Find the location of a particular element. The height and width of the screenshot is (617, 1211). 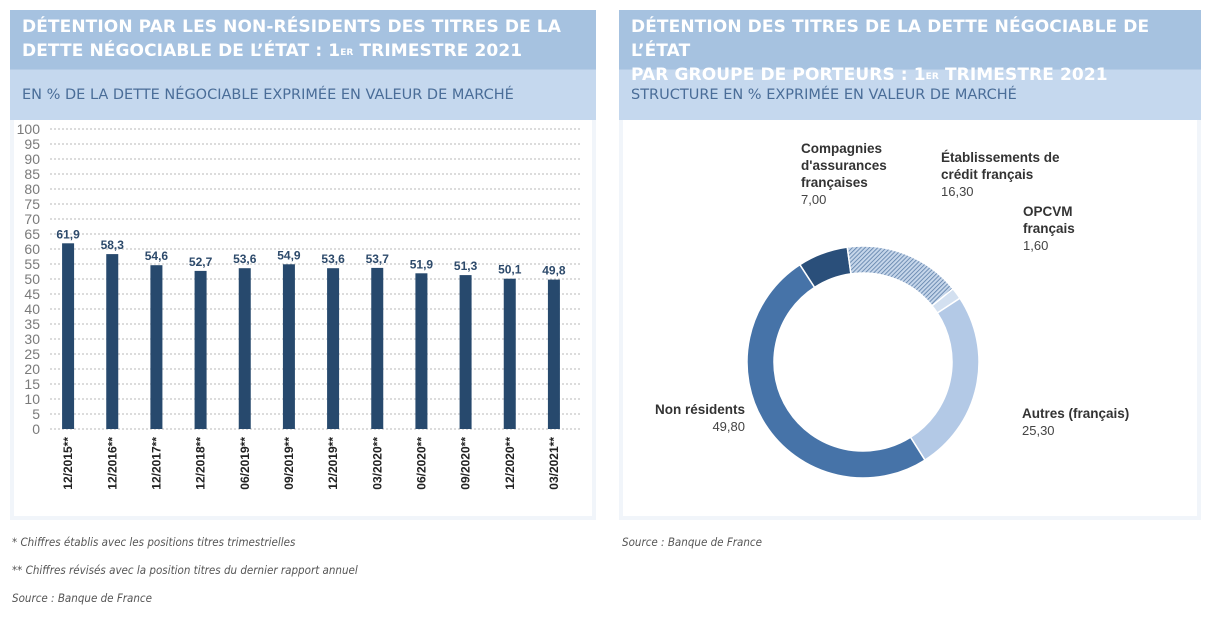

right-notes: Source : Banque de France is located at coordinates (692, 542).